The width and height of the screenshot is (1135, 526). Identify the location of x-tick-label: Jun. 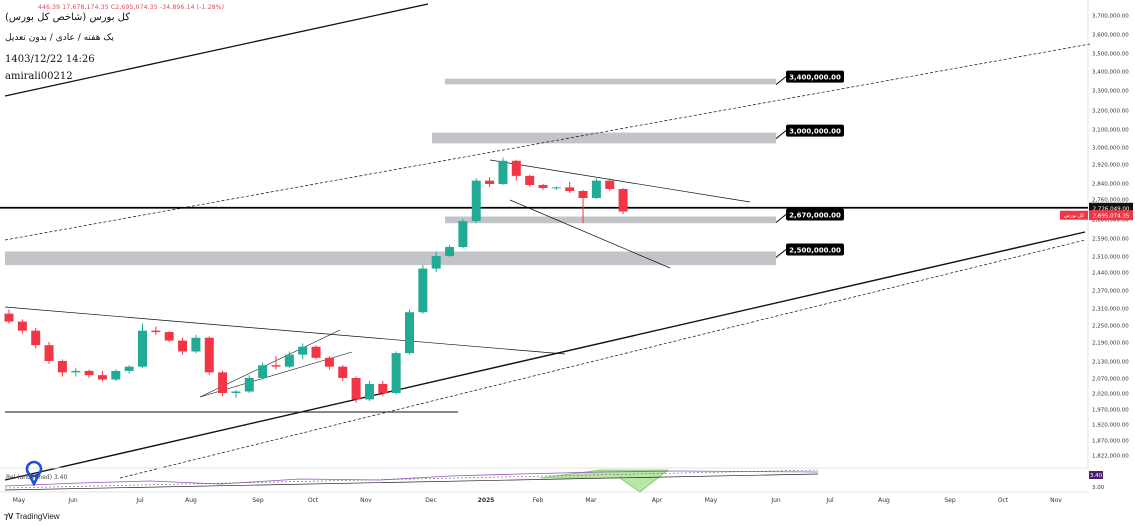
(72, 500).